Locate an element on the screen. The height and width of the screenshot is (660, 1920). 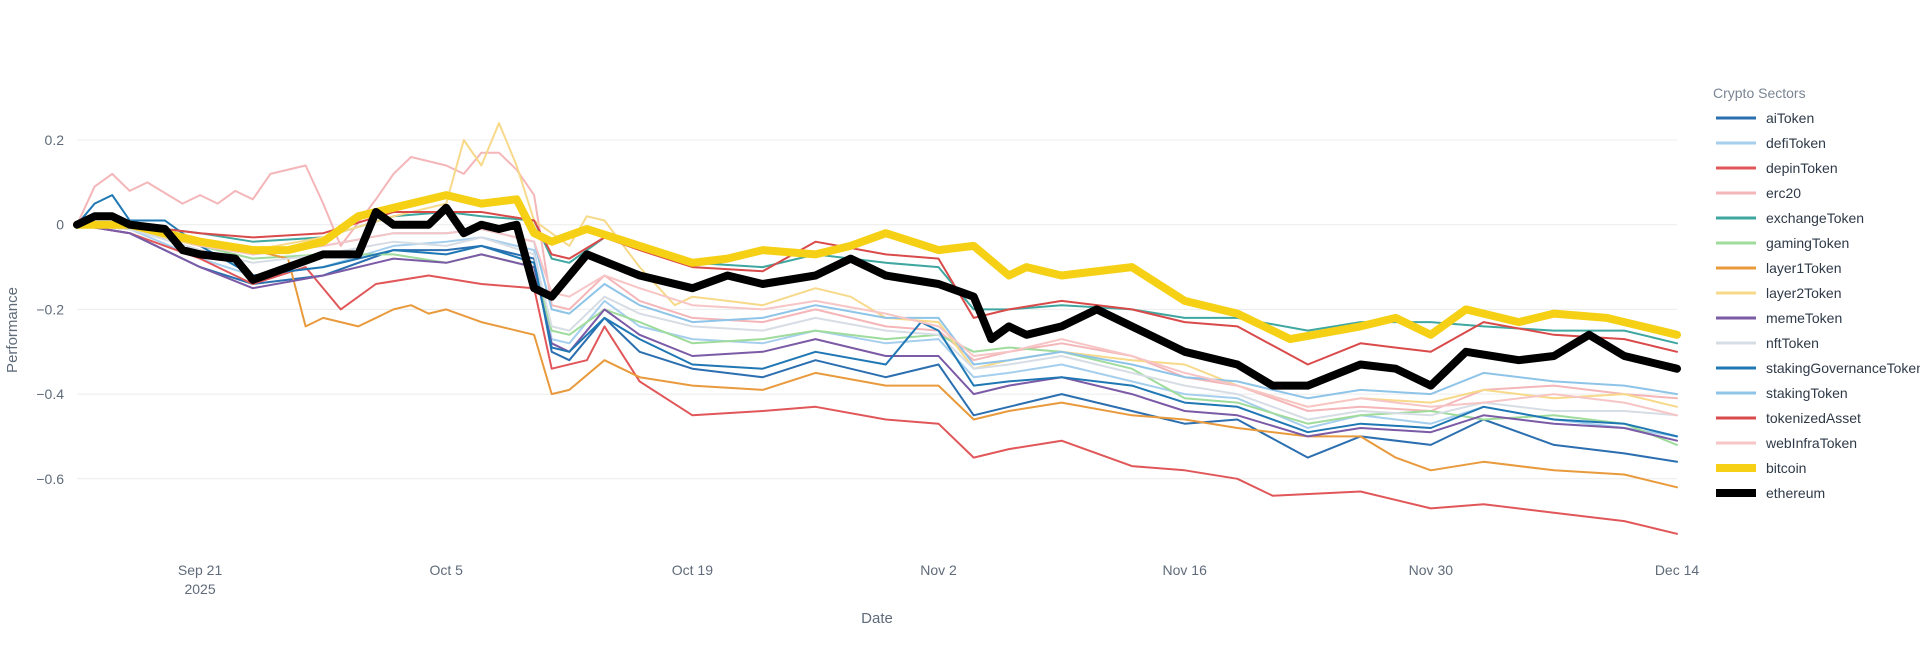
y-tick-label: −0.6 is located at coordinates (50, 479).